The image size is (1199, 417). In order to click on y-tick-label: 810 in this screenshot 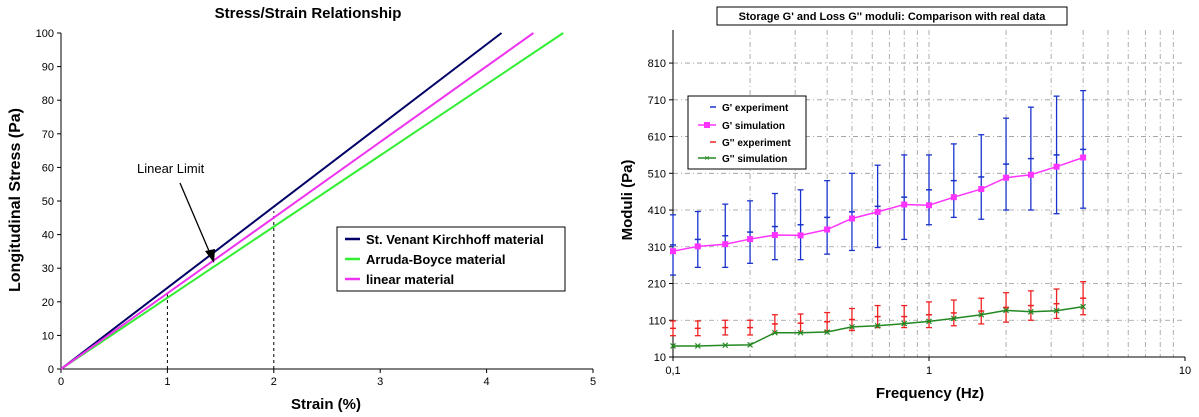, I will do `click(657, 64)`.